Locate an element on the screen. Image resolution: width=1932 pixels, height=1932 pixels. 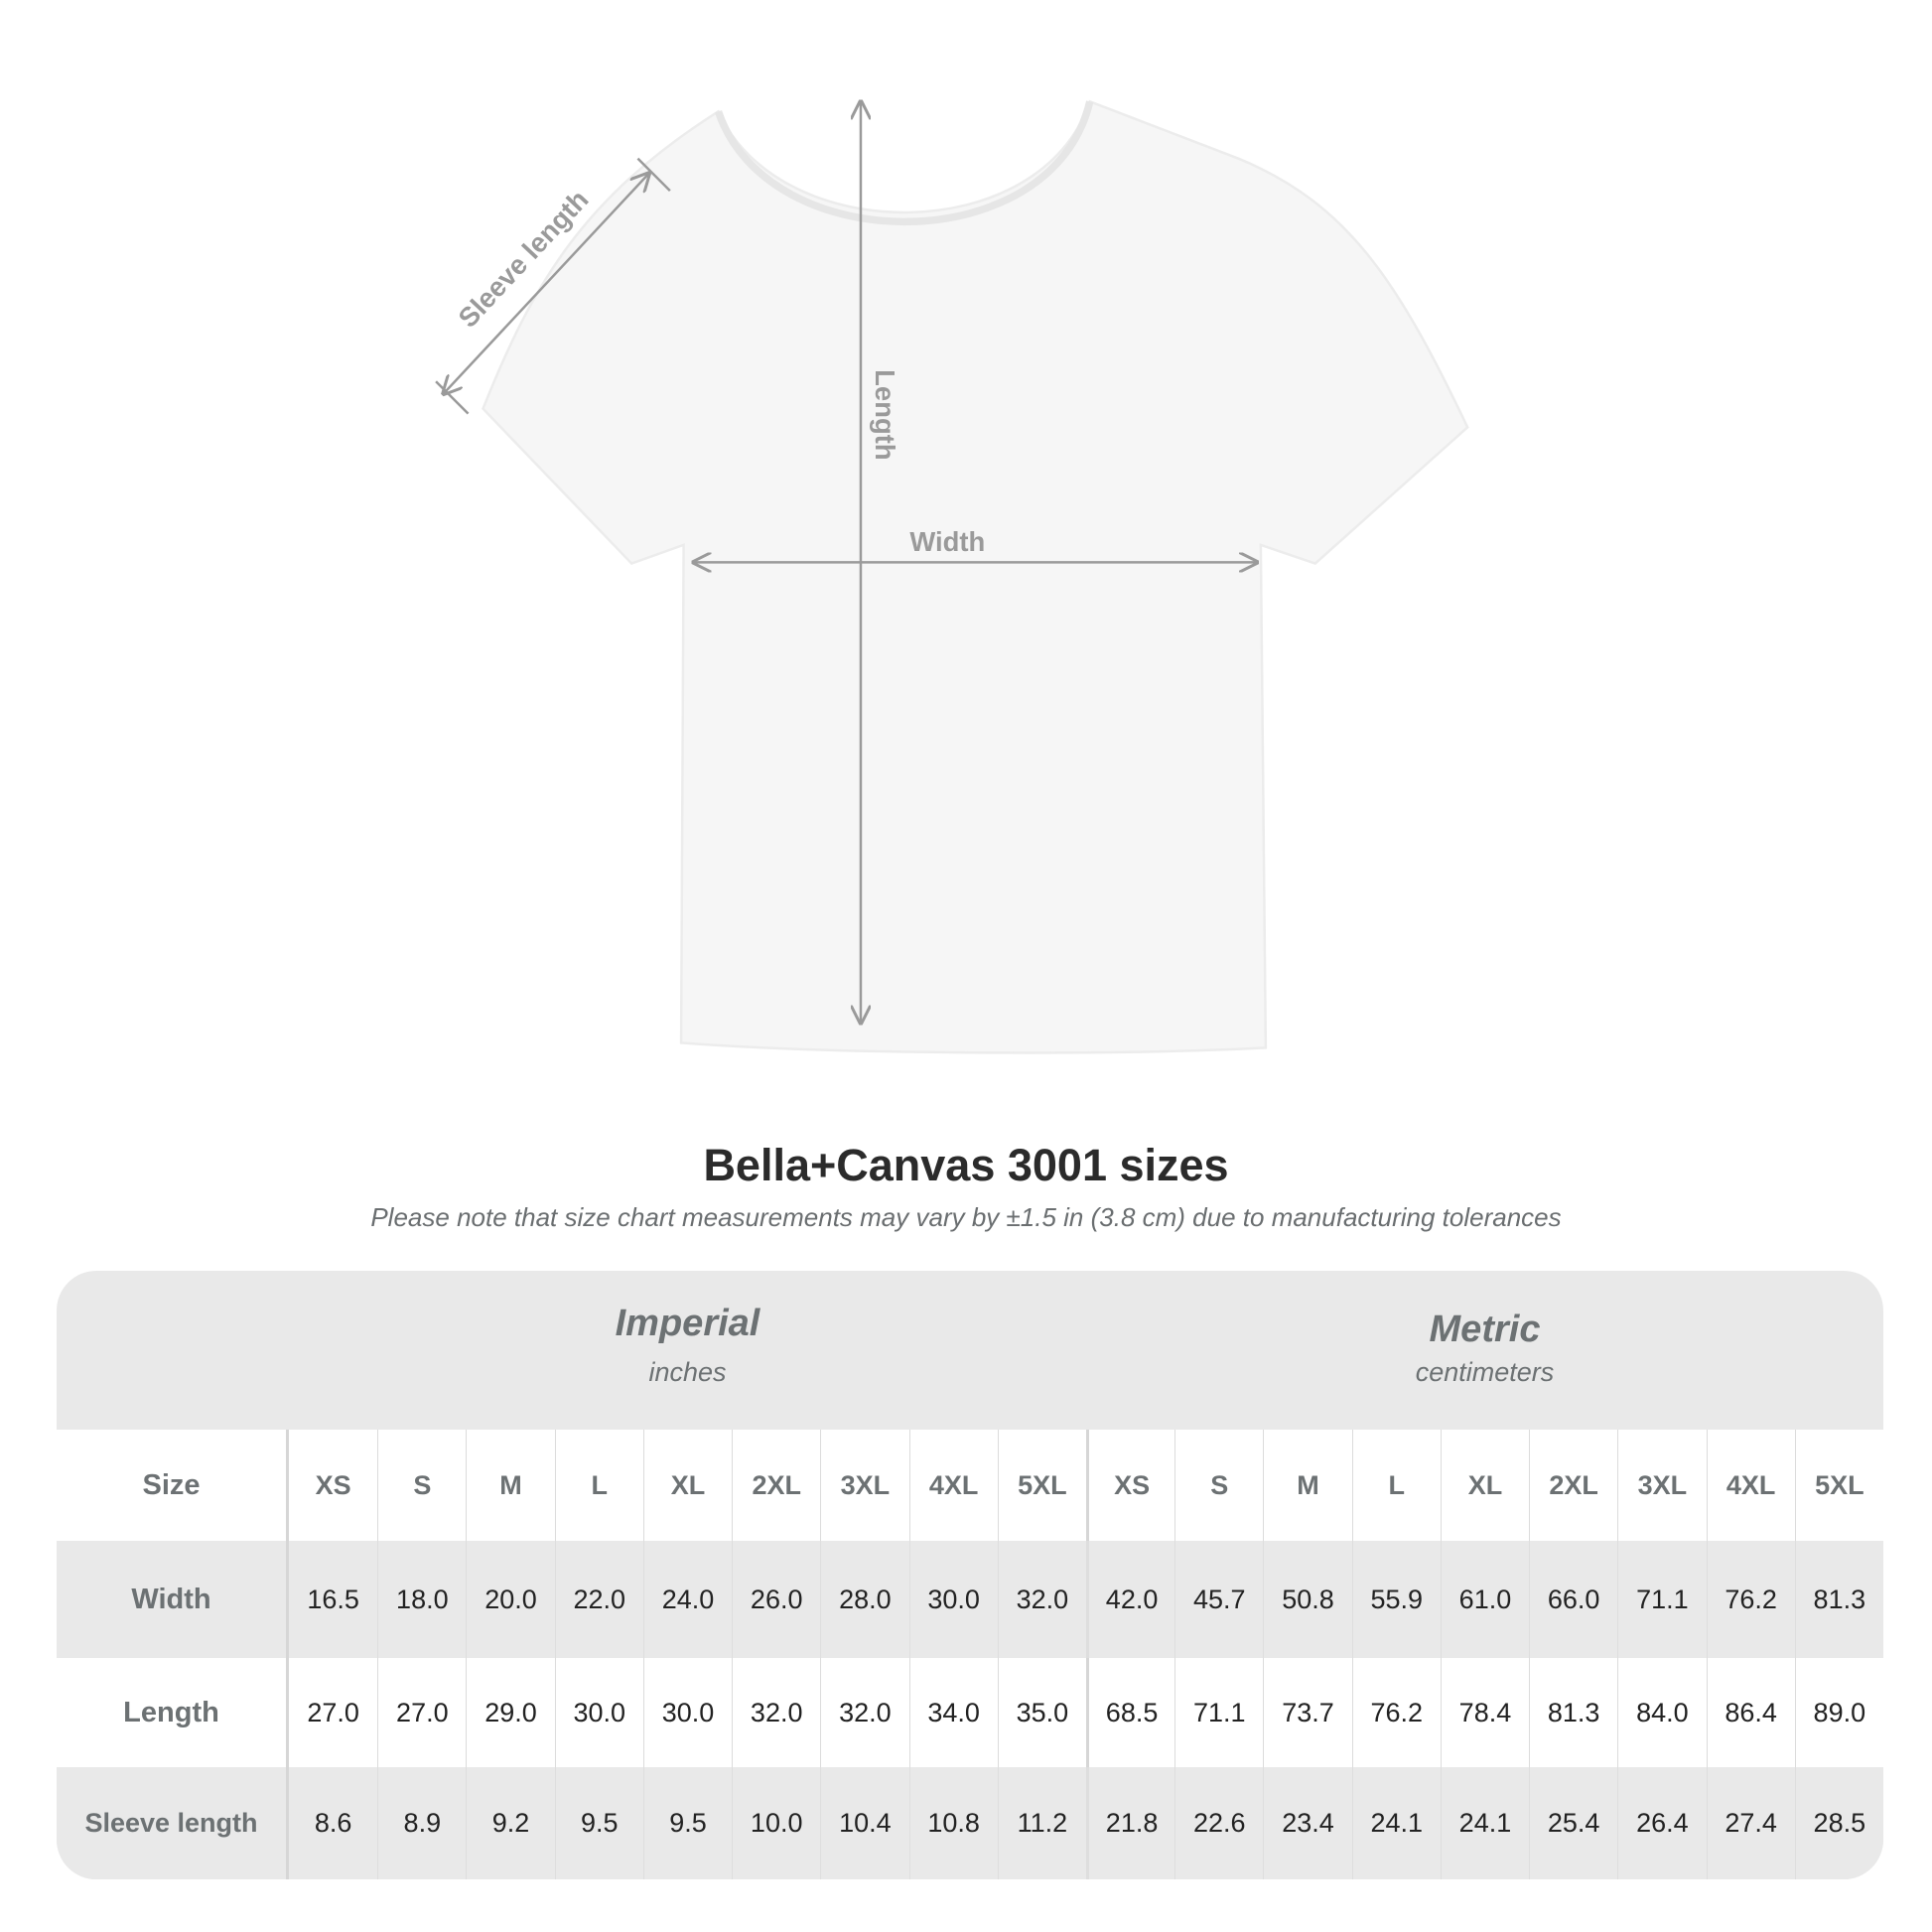
table-cell: 8.9 is located at coordinates (422, 1823).